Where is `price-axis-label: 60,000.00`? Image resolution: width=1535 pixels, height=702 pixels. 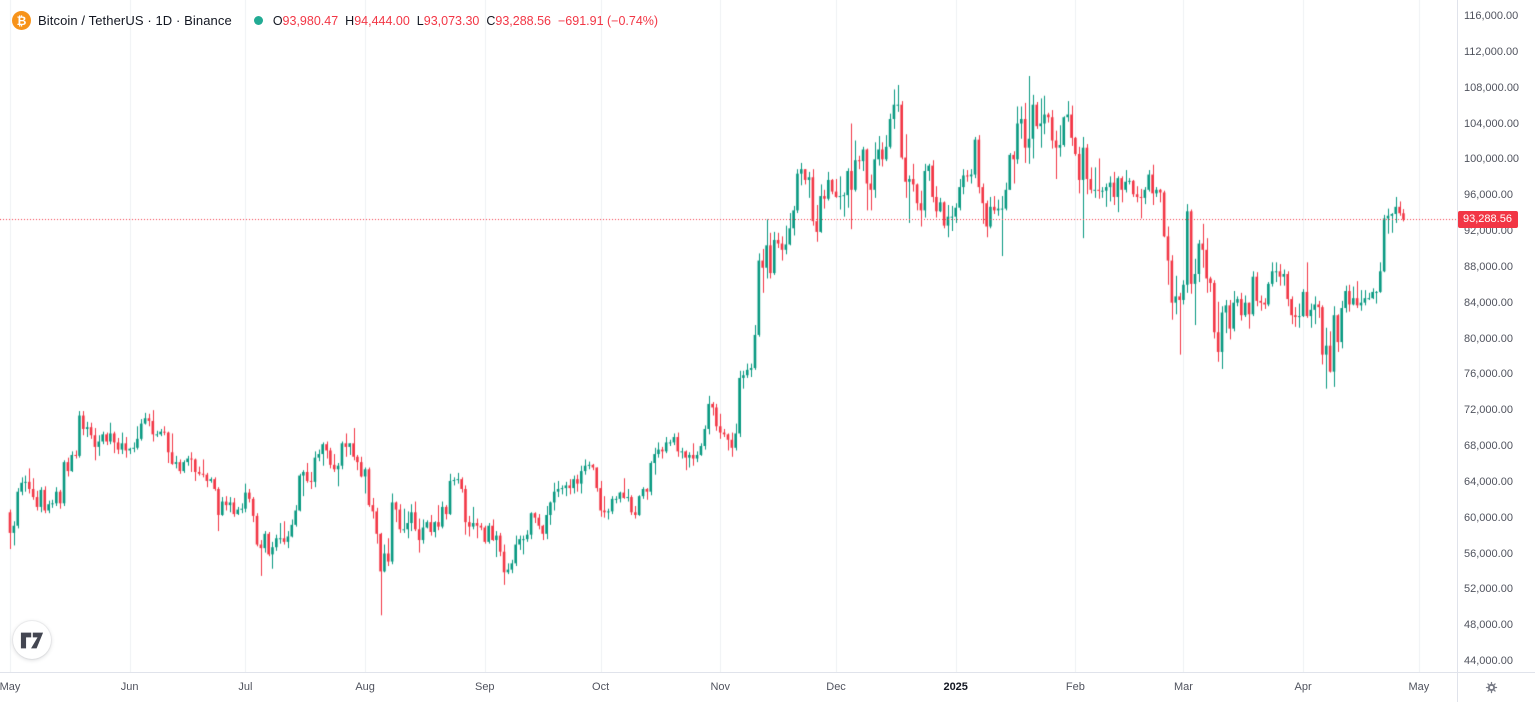
price-axis-label: 60,000.00 is located at coordinates (1488, 517).